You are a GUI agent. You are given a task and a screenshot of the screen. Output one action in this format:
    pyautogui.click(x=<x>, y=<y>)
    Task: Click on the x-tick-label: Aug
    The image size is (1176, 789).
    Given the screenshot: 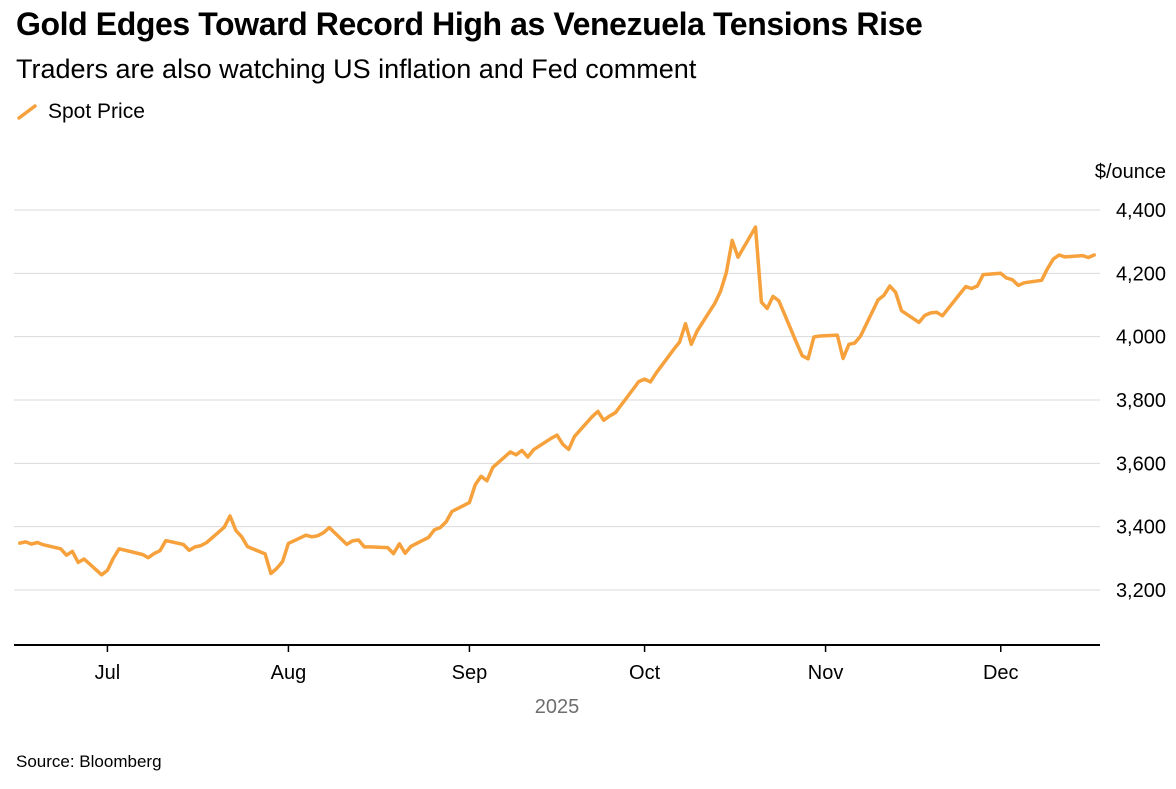 What is the action you would take?
    pyautogui.click(x=289, y=673)
    